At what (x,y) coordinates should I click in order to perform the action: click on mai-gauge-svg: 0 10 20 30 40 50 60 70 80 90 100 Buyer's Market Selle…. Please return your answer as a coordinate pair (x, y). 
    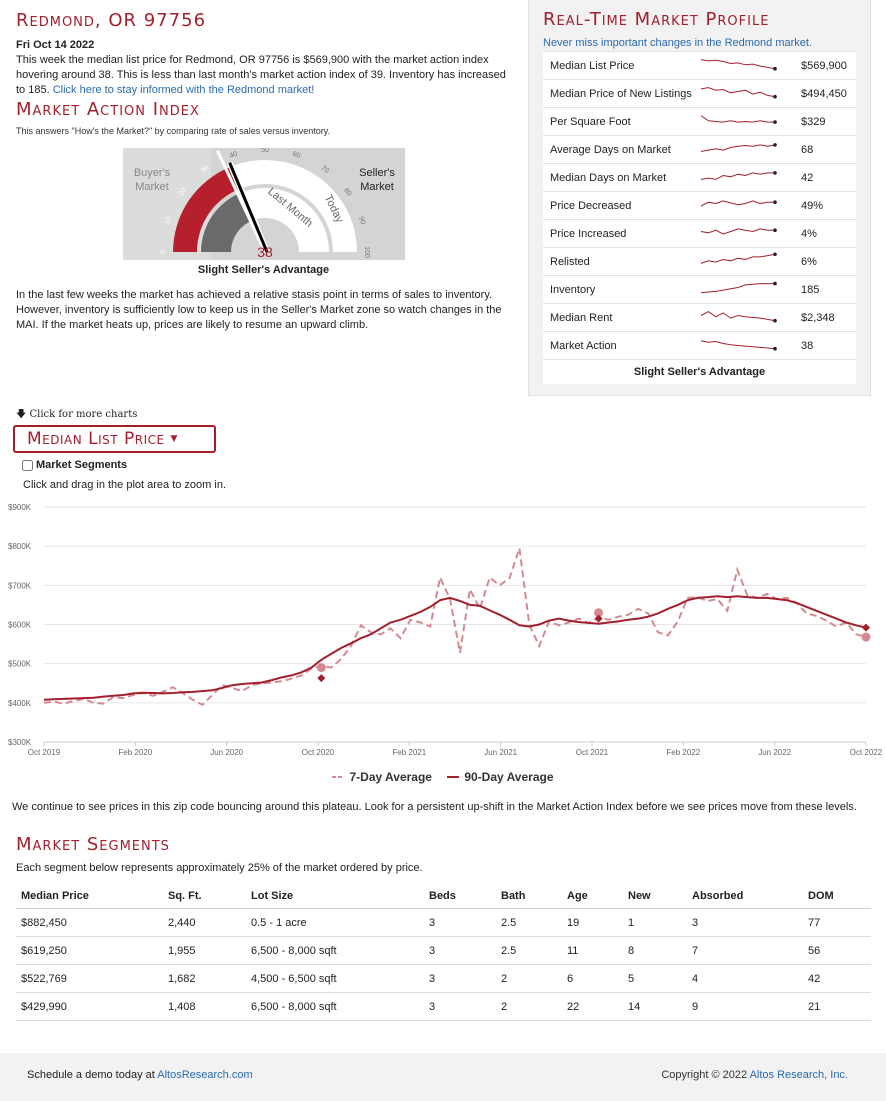
    Looking at the image, I should click on (269, 203).